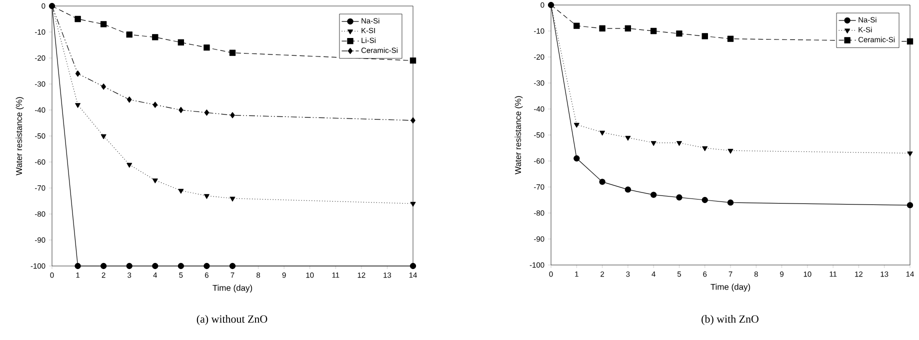 Image resolution: width=919 pixels, height=340 pixels. I want to click on text: (a) without ZnO, so click(232, 320).